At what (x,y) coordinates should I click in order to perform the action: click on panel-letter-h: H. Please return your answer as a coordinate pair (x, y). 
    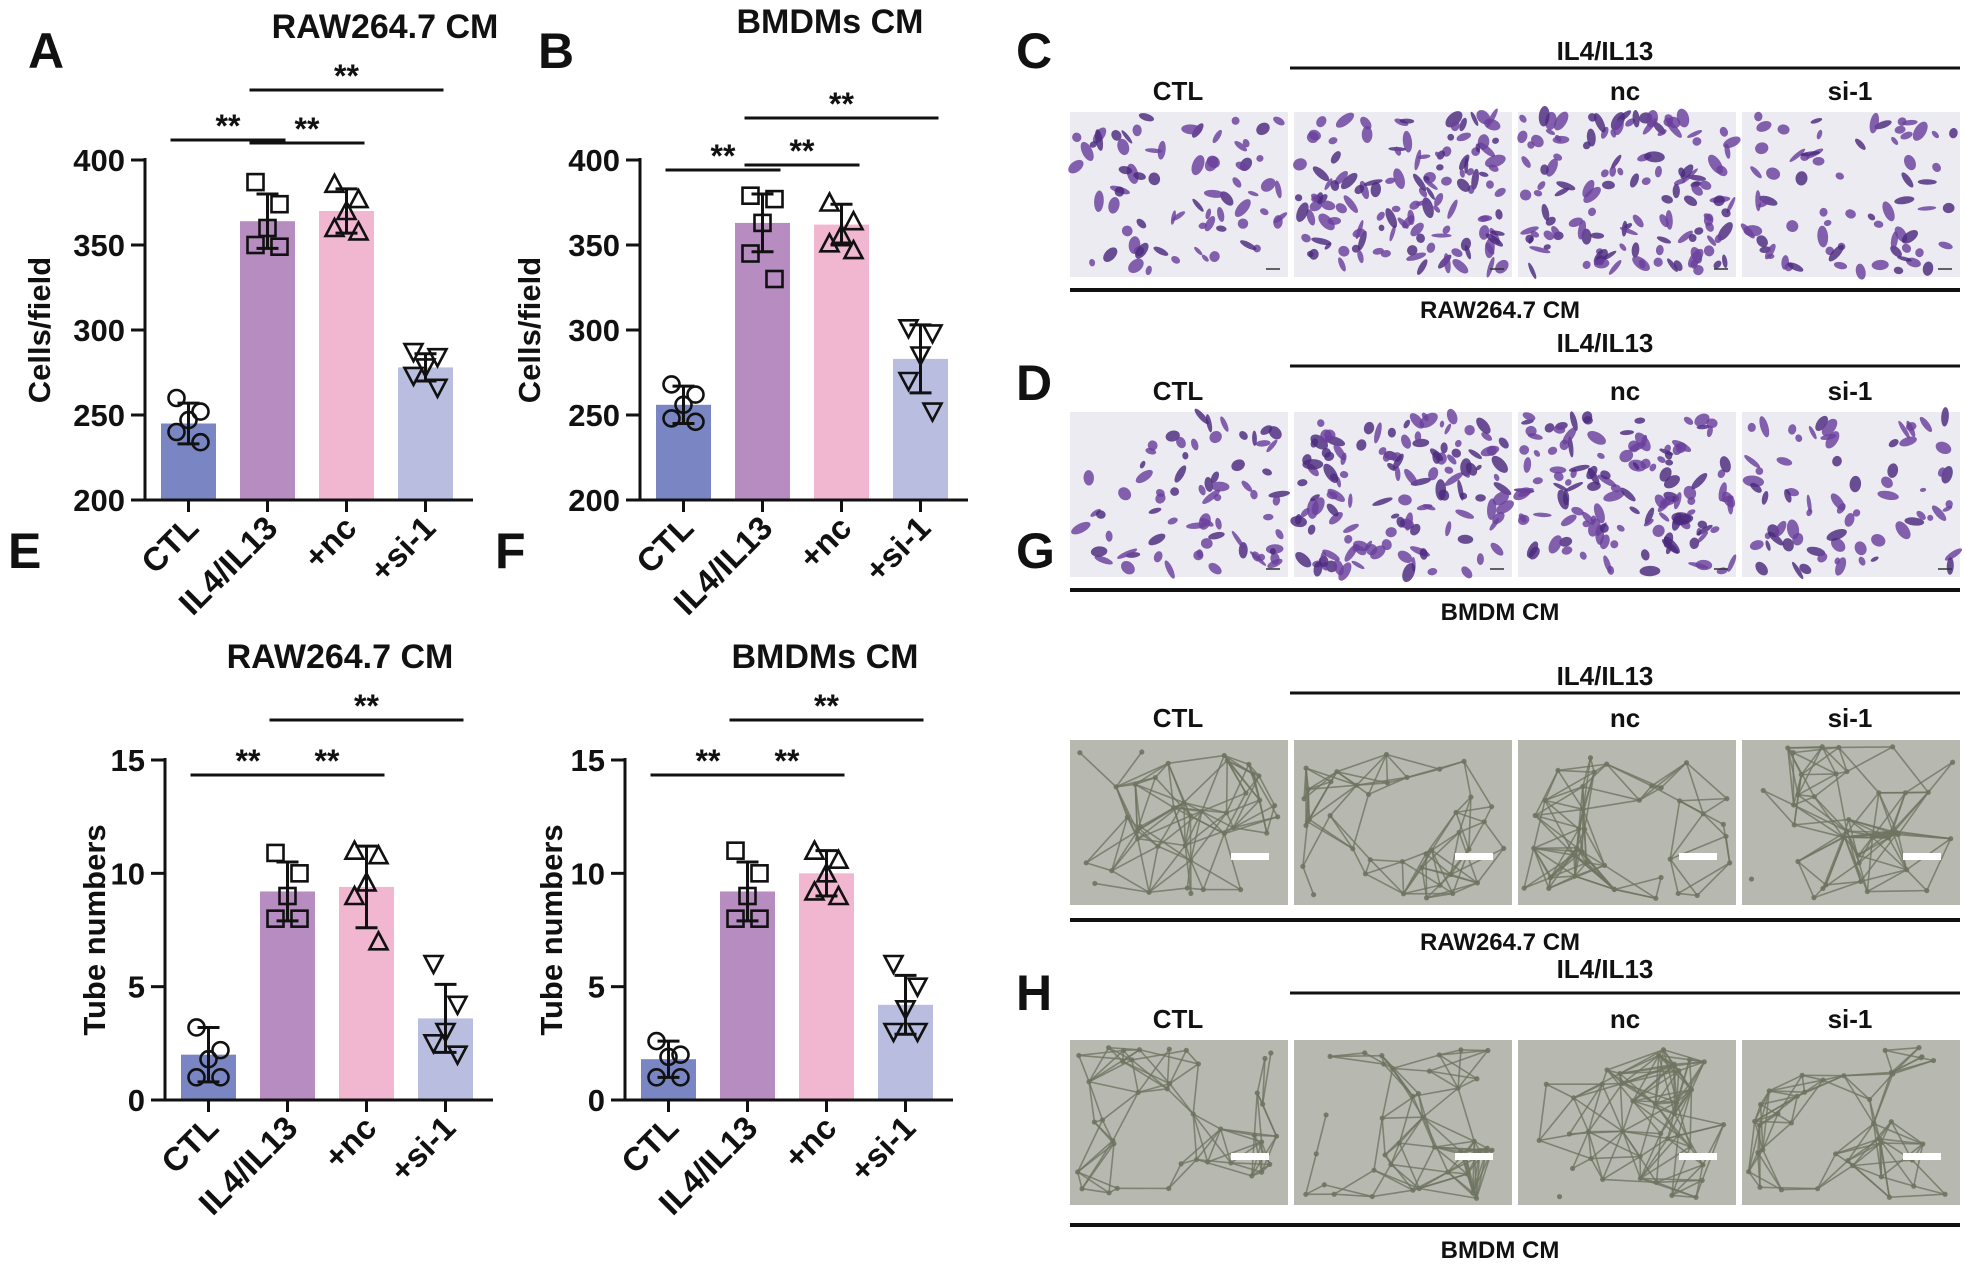
    Looking at the image, I should click on (1034, 993).